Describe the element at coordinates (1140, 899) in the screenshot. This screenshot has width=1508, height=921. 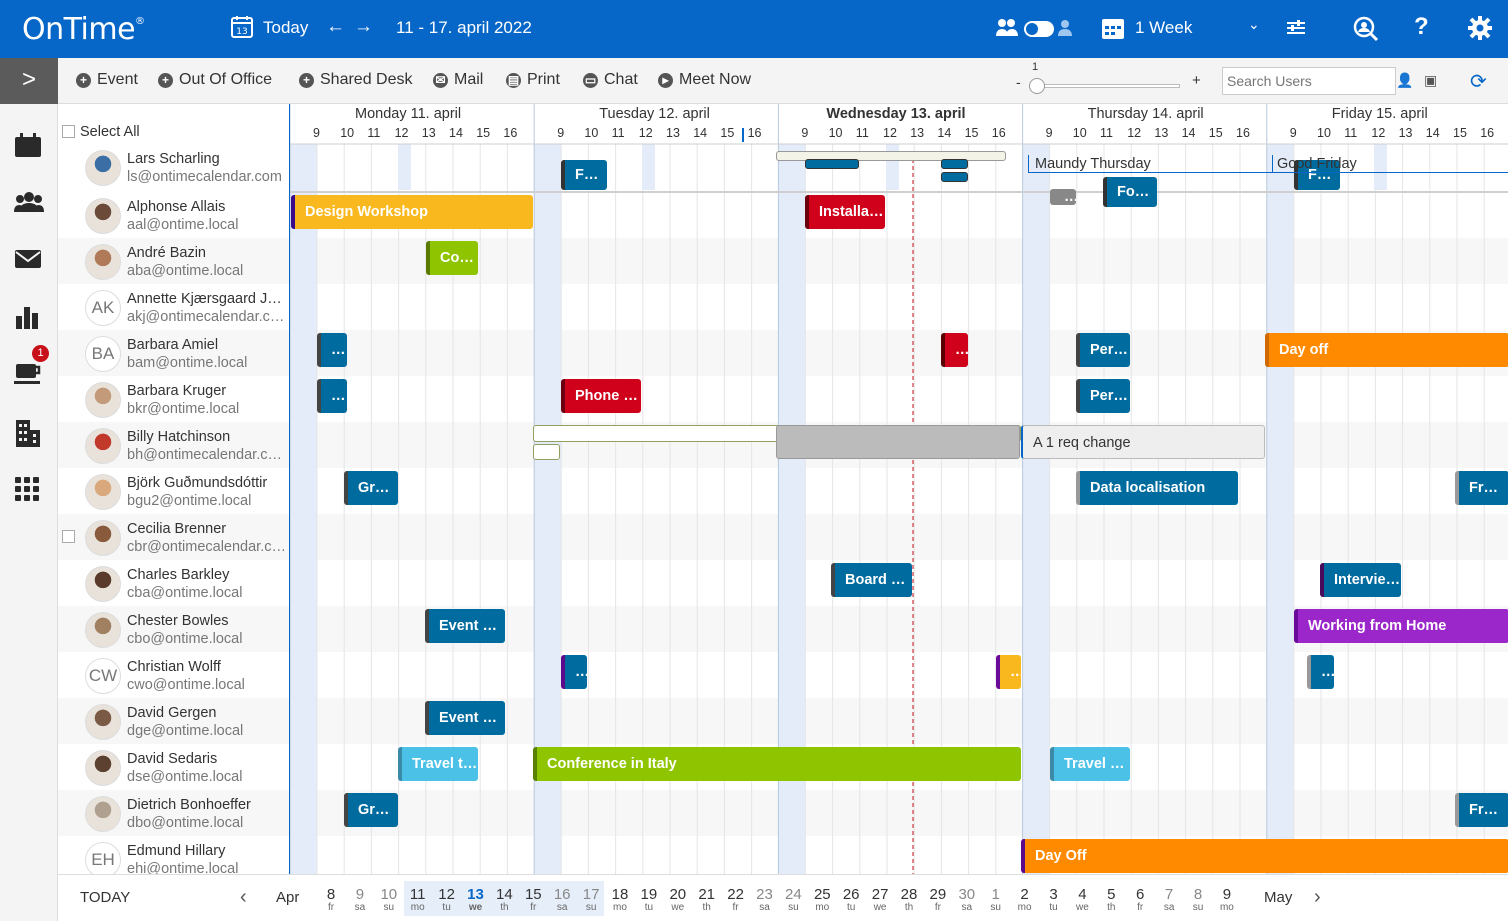
I see `nav-day: 6 fr` at that location.